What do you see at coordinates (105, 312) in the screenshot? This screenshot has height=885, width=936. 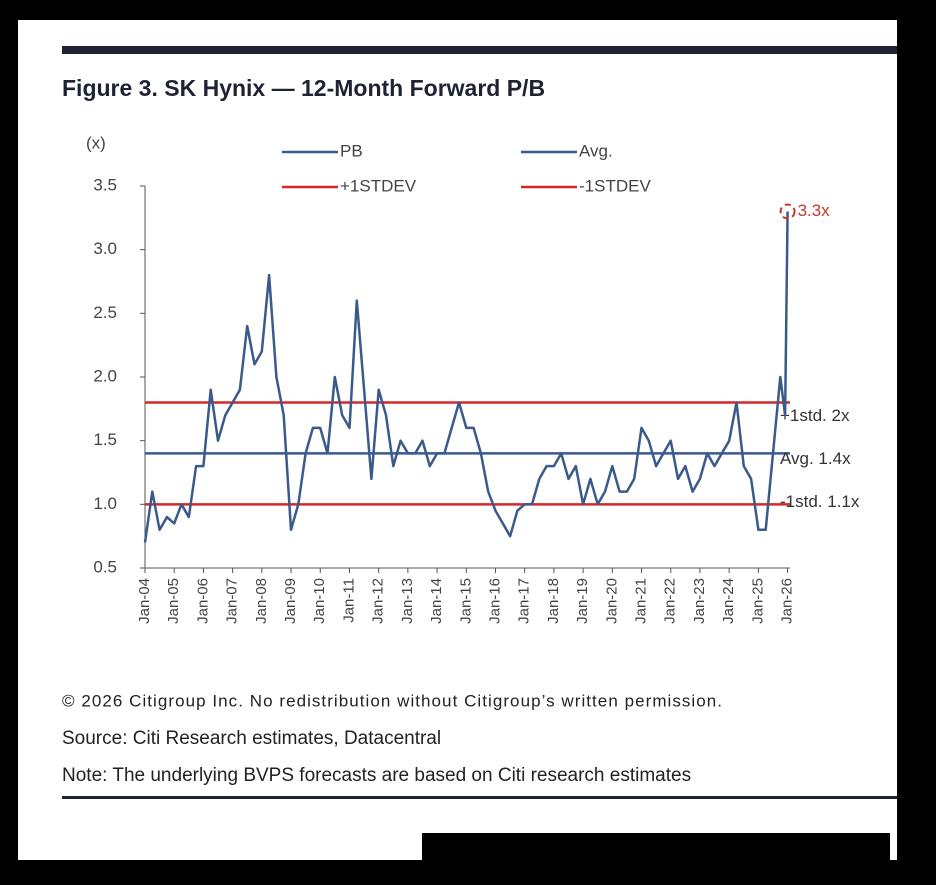 I see `y-tick-label: 2.5` at bounding box center [105, 312].